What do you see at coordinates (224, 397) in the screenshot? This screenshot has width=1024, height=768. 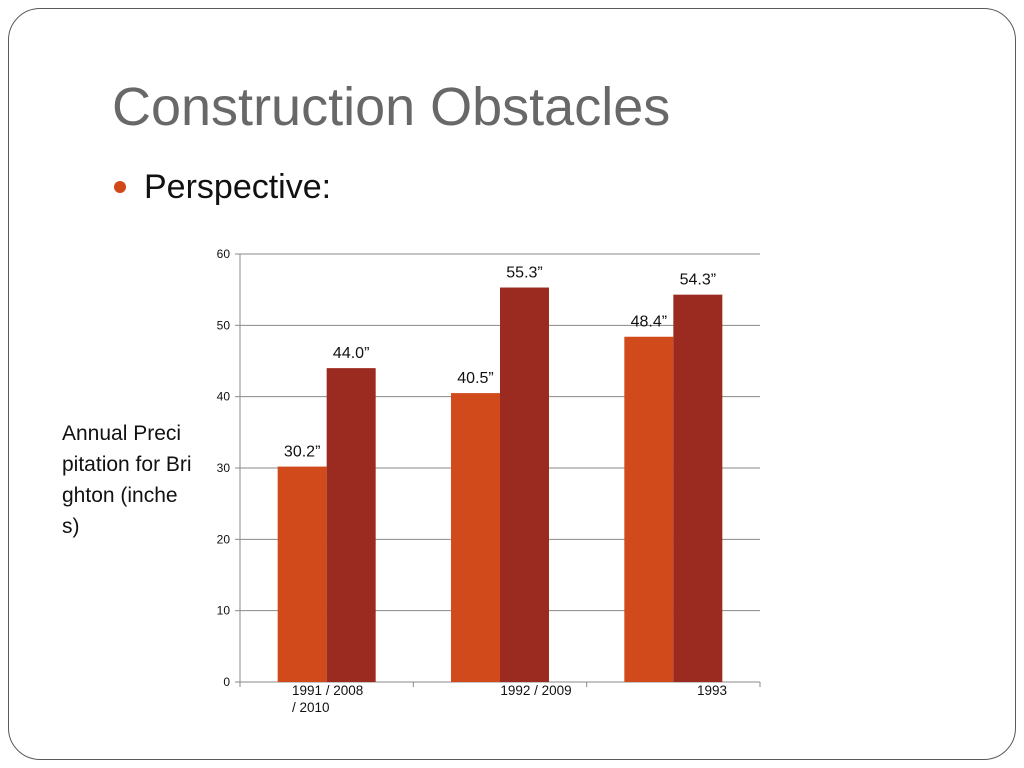 I see `y-tick-label: 40` at bounding box center [224, 397].